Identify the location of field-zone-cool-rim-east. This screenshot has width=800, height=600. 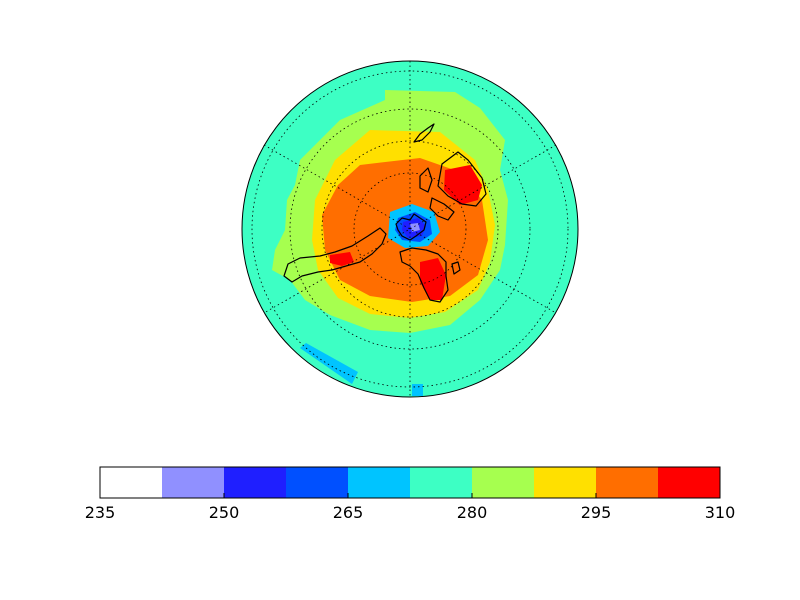
(515, 267).